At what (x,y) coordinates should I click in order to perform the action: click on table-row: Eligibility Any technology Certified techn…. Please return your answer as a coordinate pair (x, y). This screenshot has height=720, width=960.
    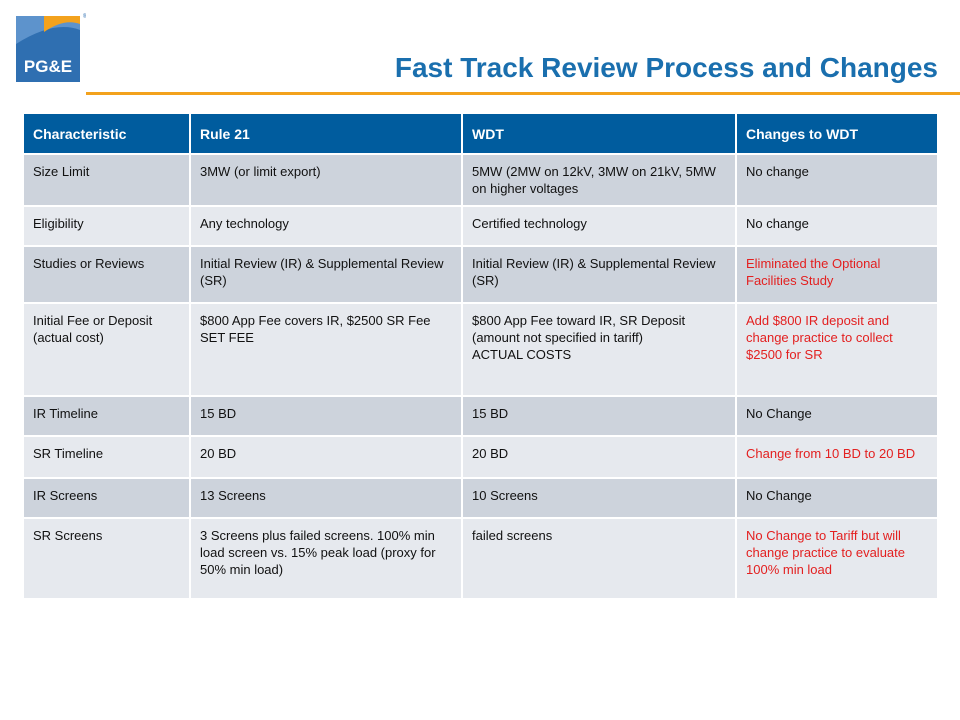
    Looking at the image, I should click on (481, 226).